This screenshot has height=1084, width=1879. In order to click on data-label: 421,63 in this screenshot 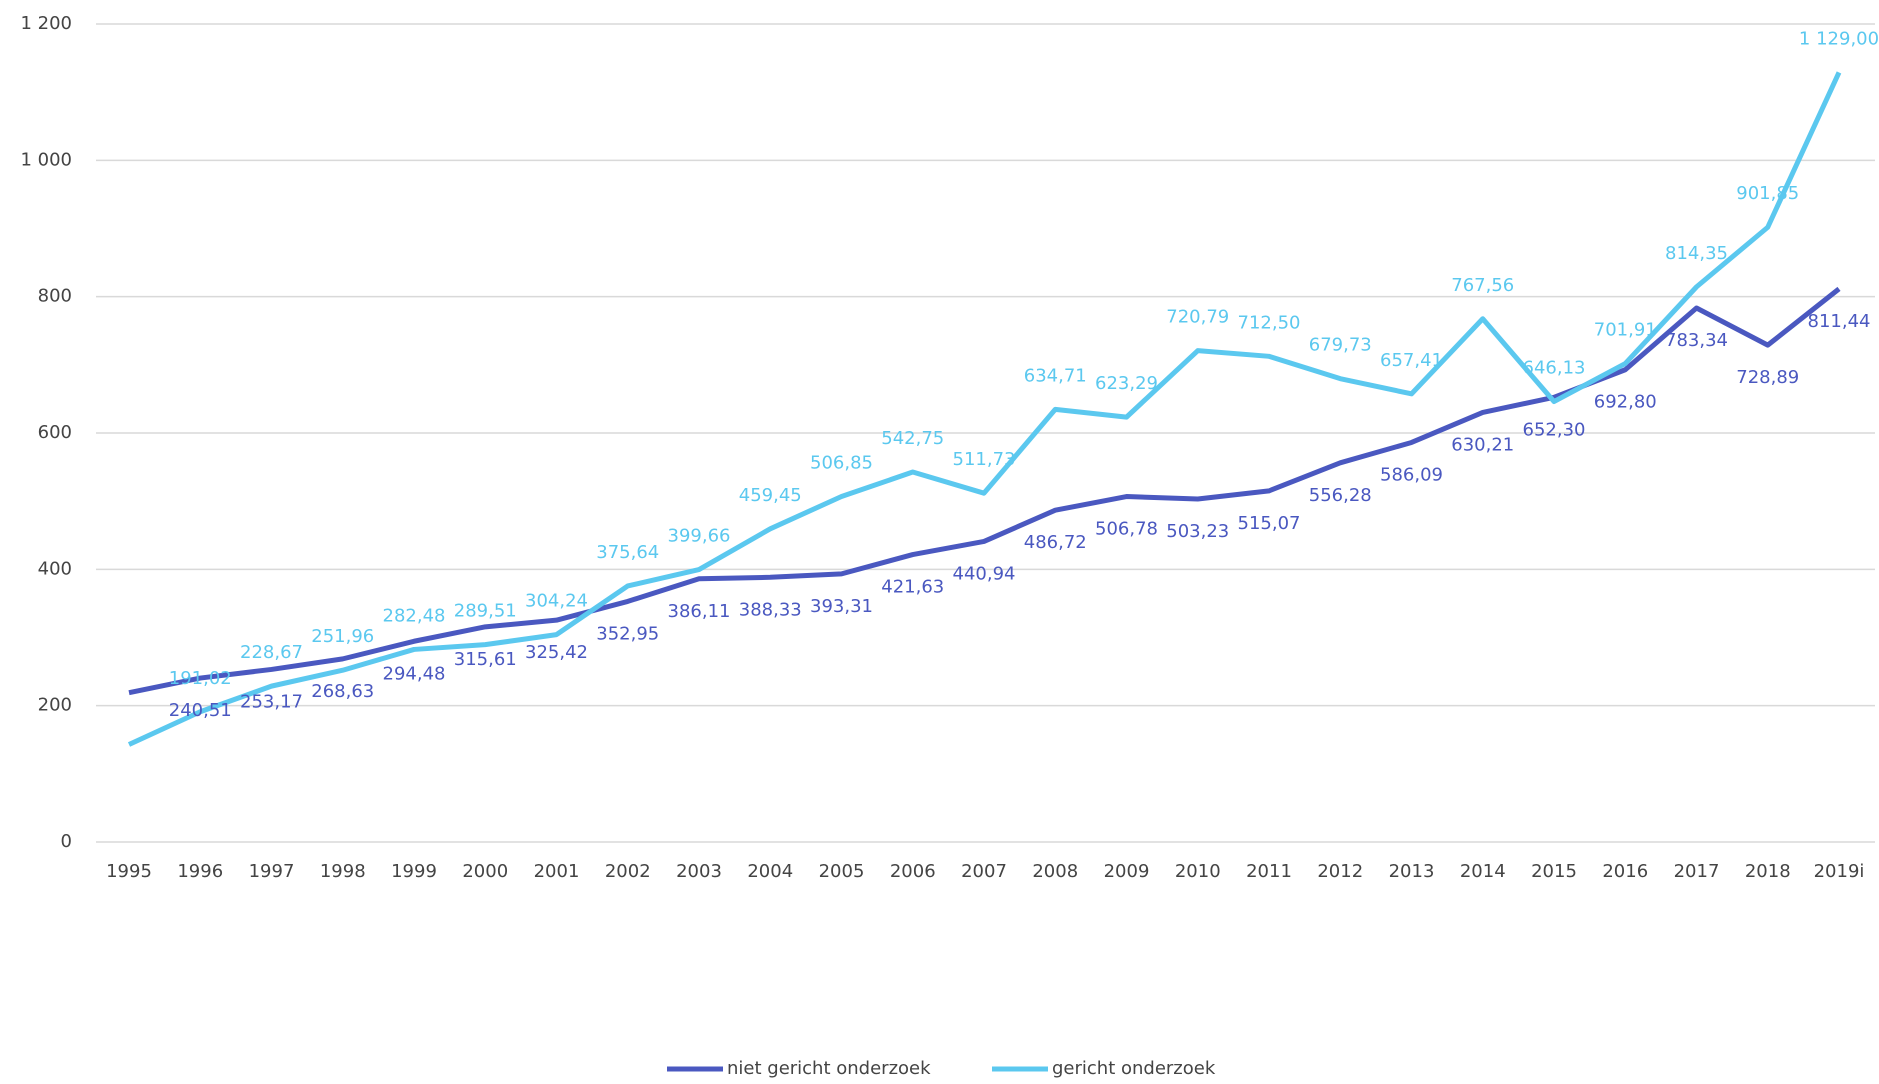, I will do `click(912, 587)`.